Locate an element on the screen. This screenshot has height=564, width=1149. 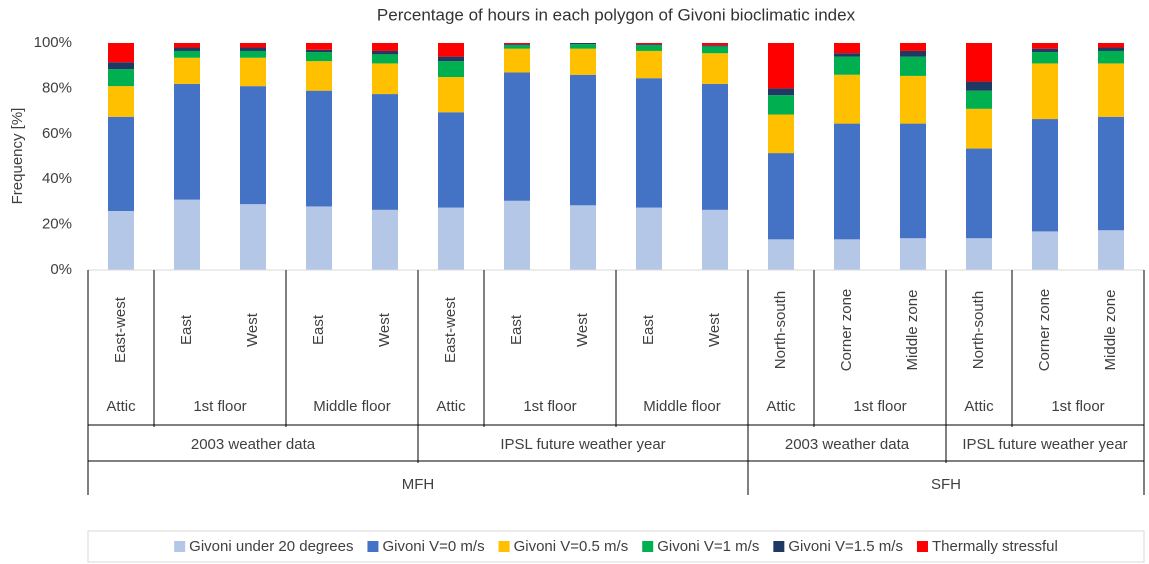
x-tick-label: Middle zone is located at coordinates (912, 330).